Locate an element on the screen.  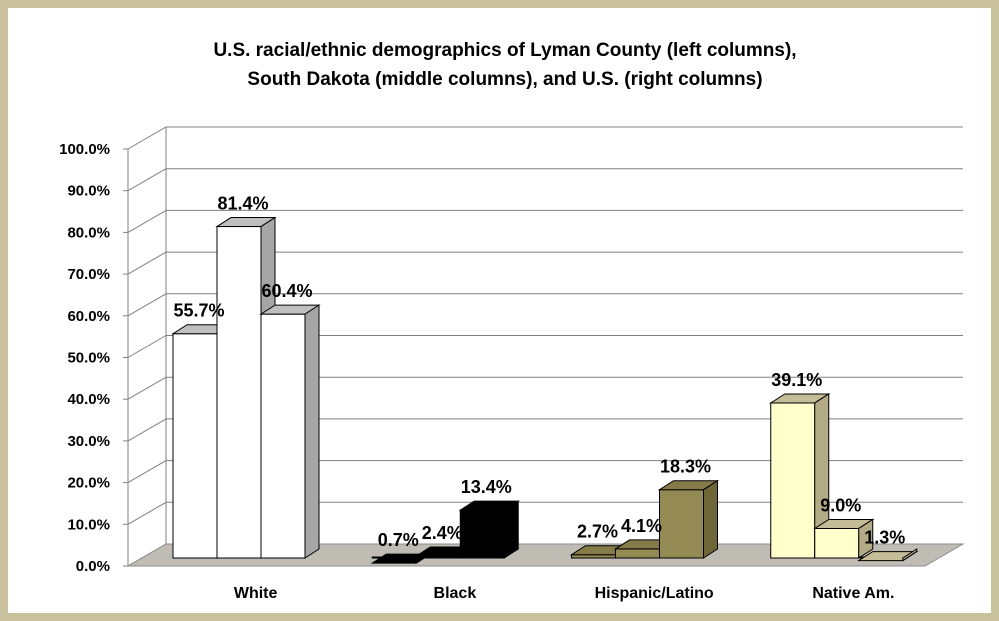
y-tick-label: 0.0% is located at coordinates (93, 566).